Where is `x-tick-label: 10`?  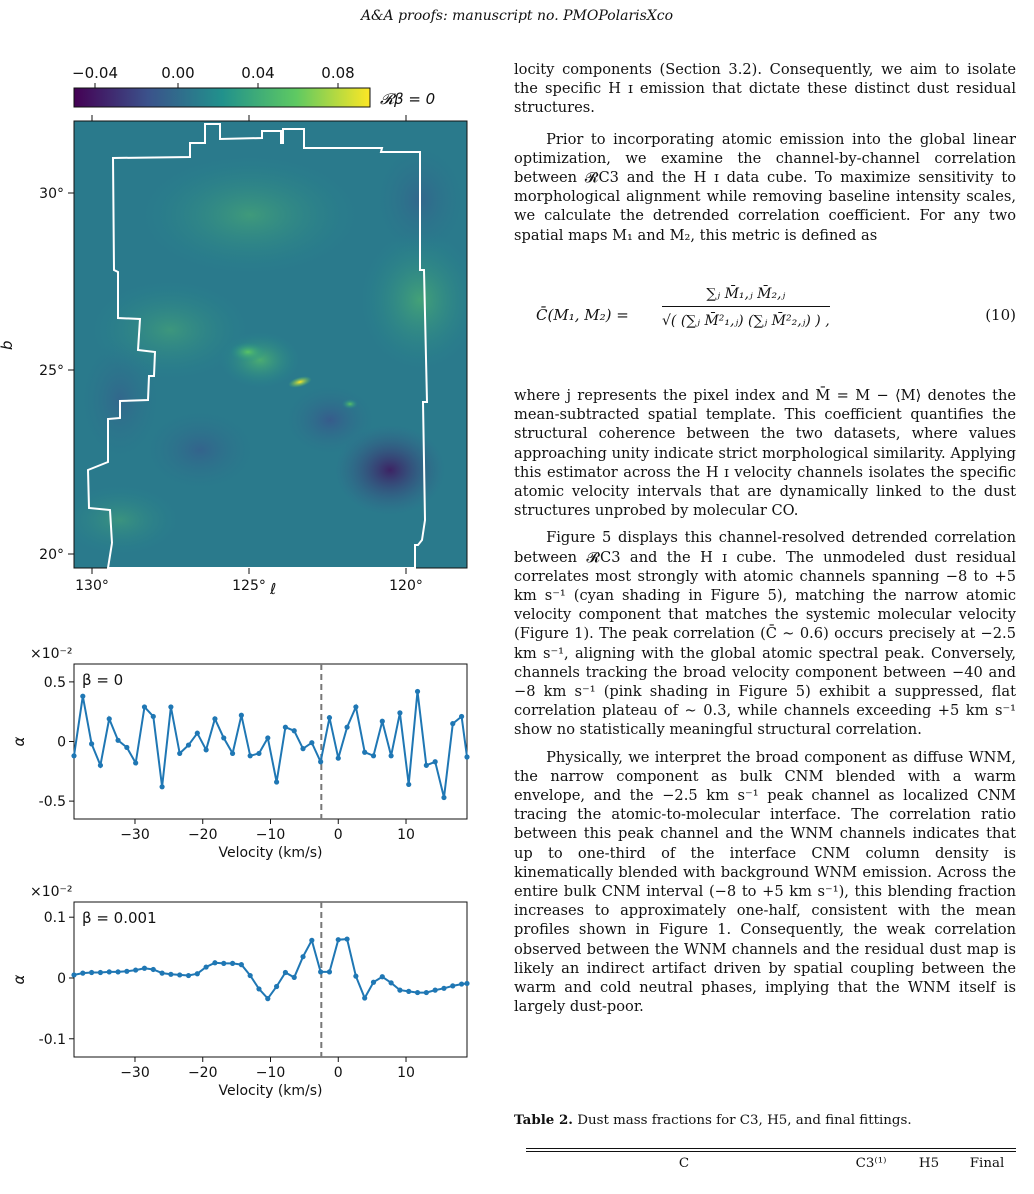 x-tick-label: 10 is located at coordinates (406, 1073).